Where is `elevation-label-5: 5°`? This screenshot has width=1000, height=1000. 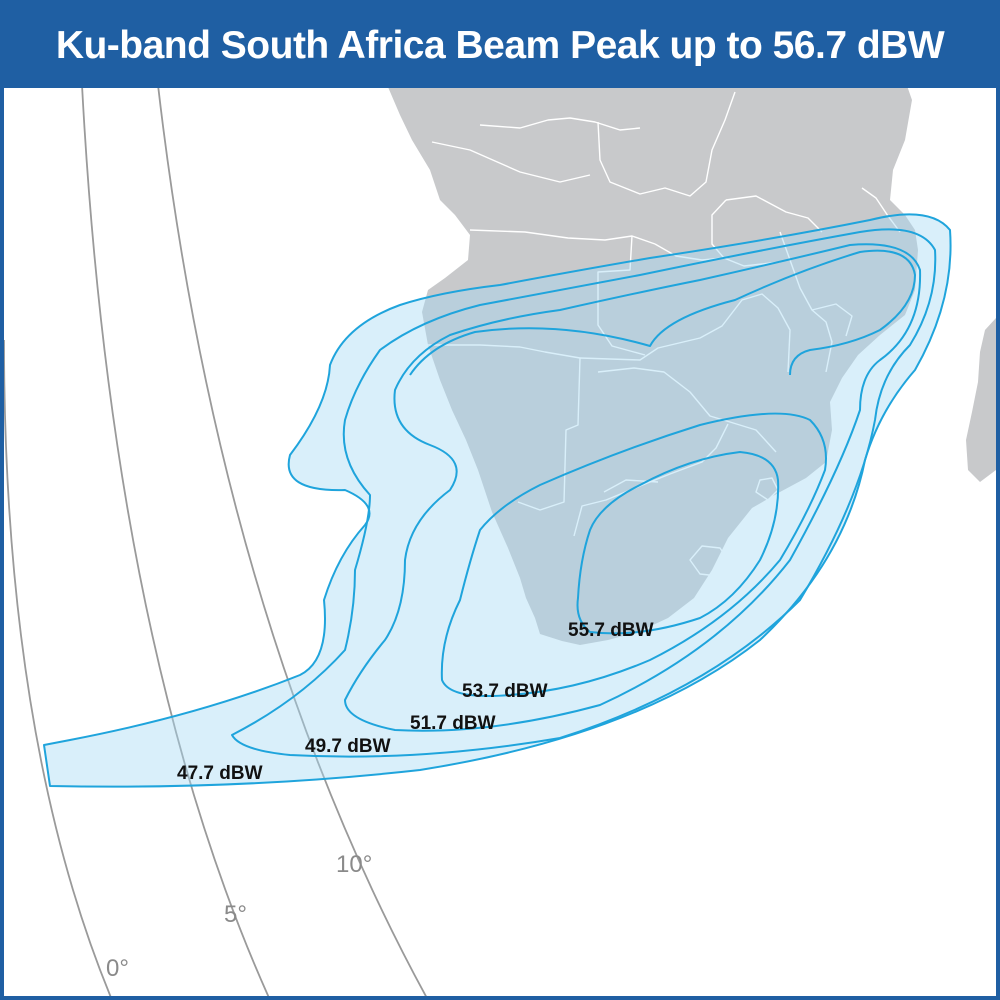
elevation-label-5: 5° is located at coordinates (235, 914).